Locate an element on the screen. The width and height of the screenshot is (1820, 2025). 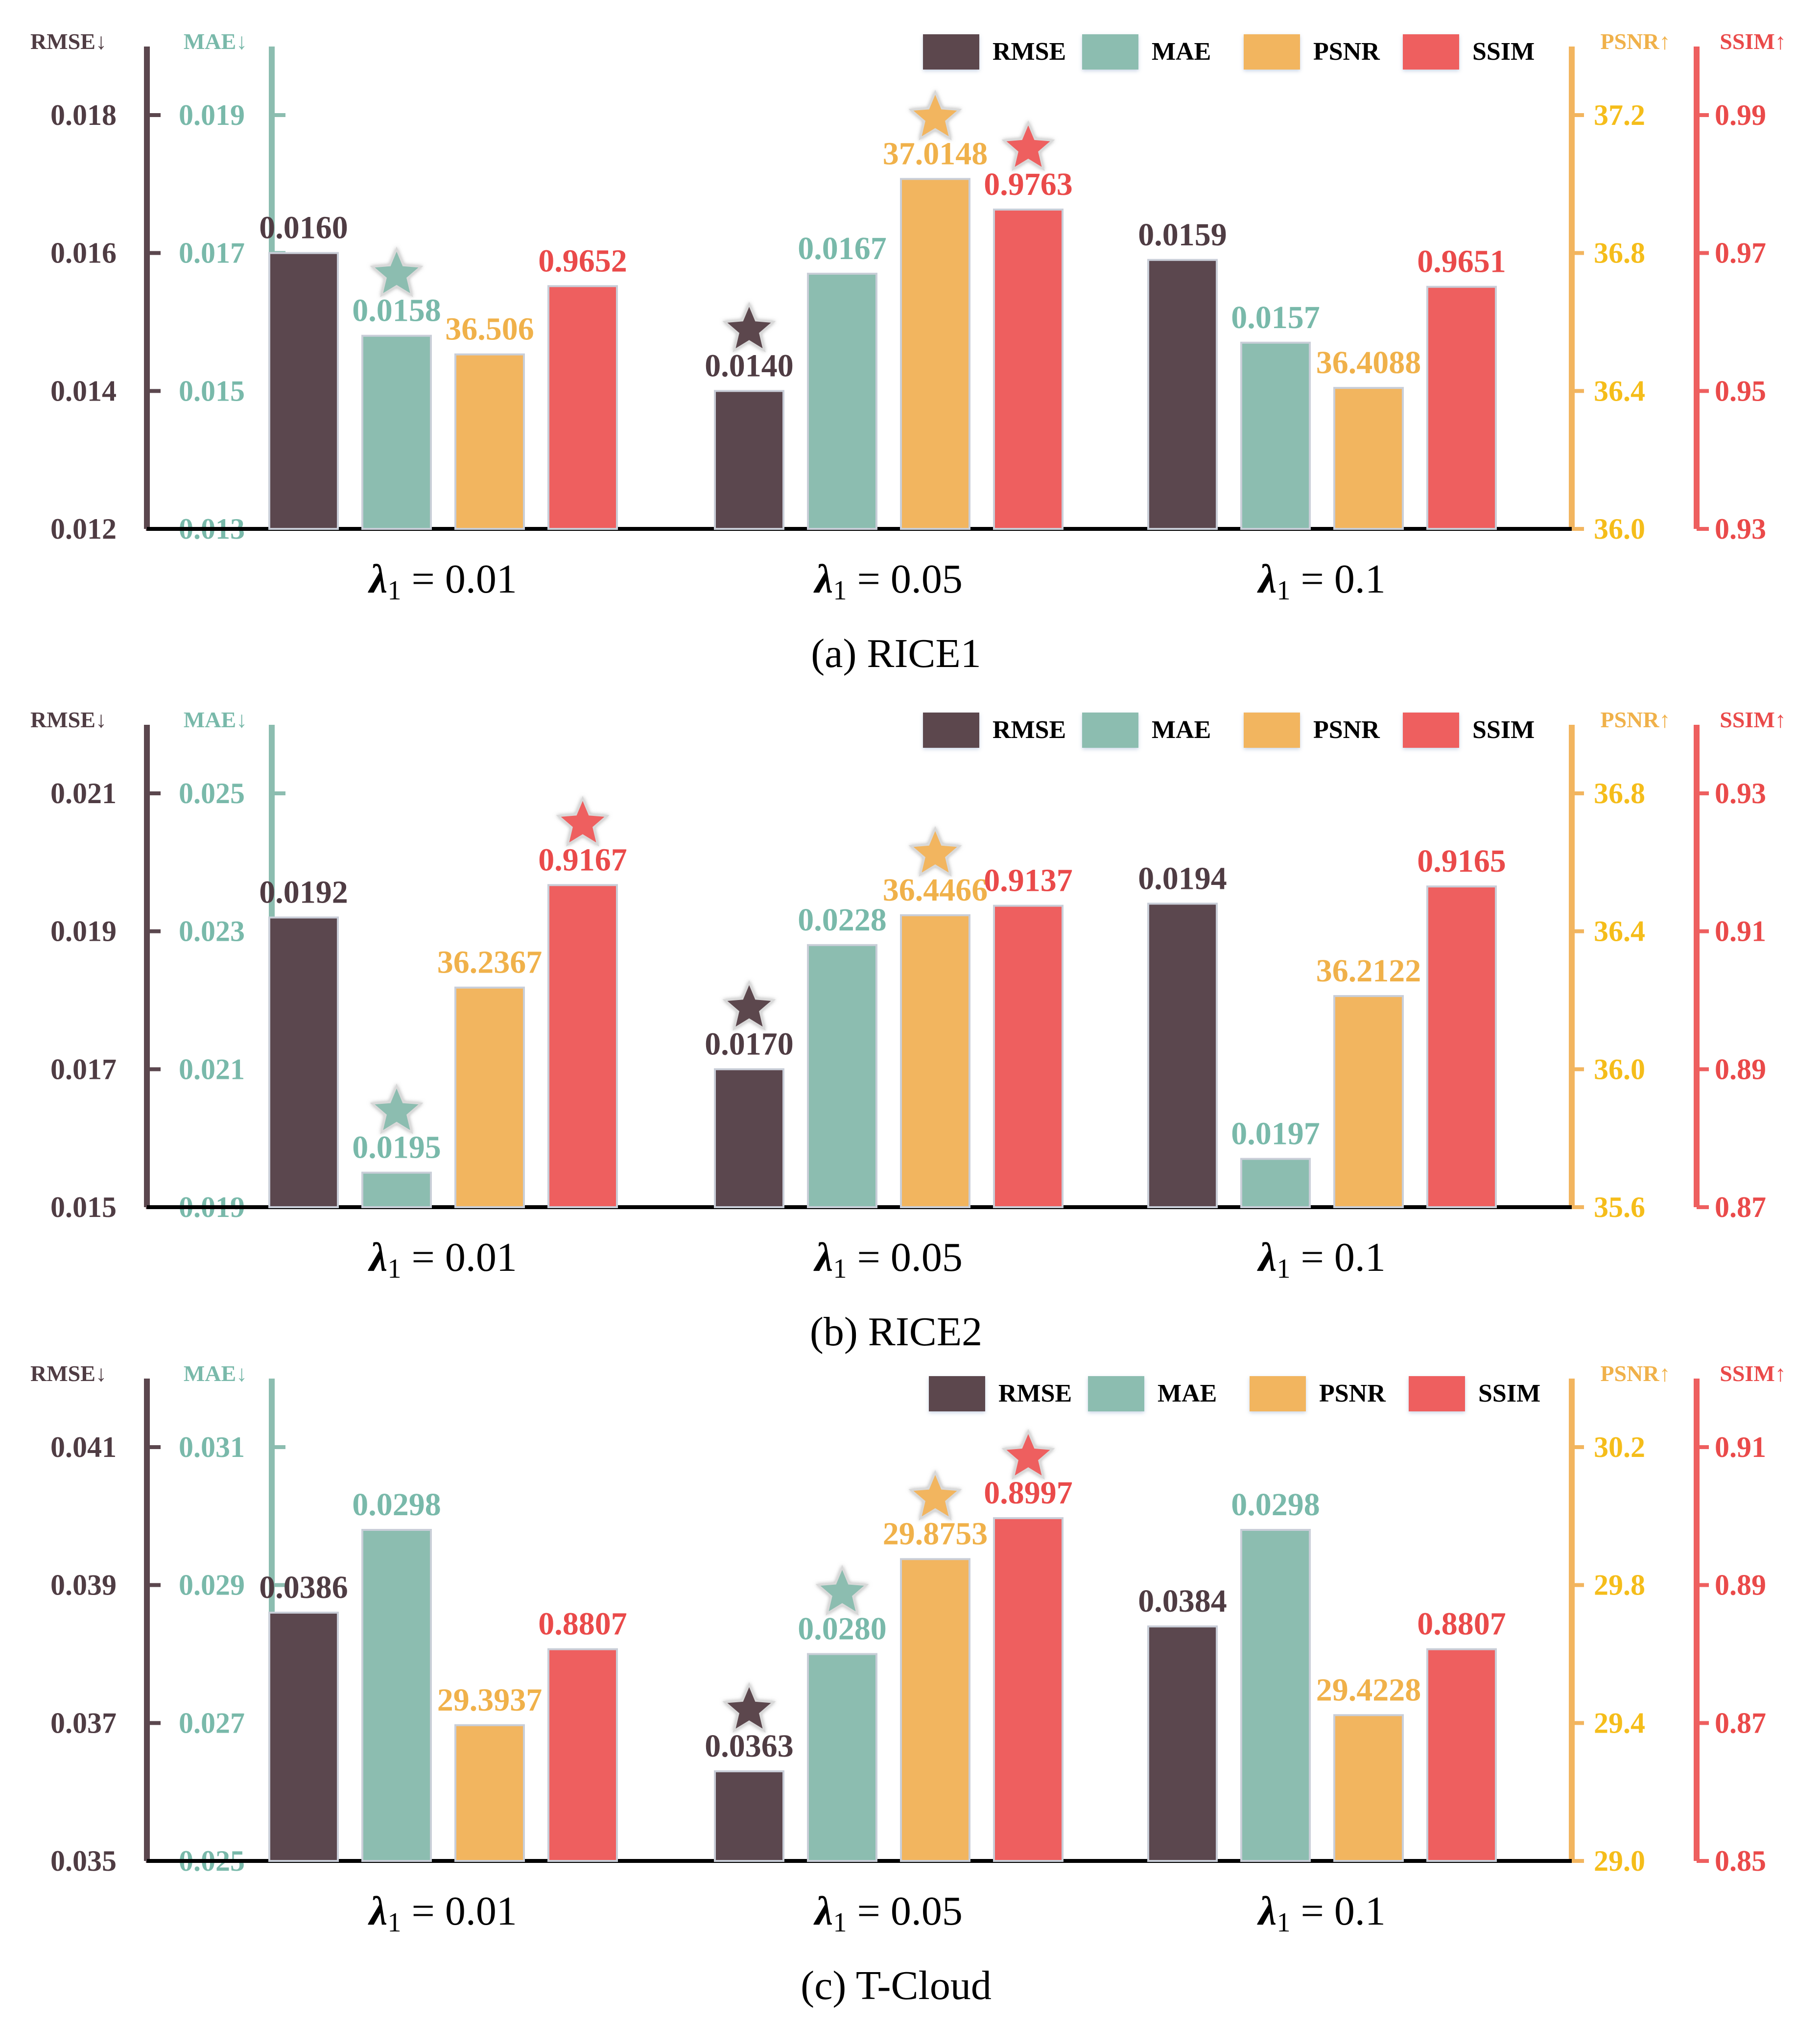
data-label-mae: 0.0195 is located at coordinates (396, 1148).